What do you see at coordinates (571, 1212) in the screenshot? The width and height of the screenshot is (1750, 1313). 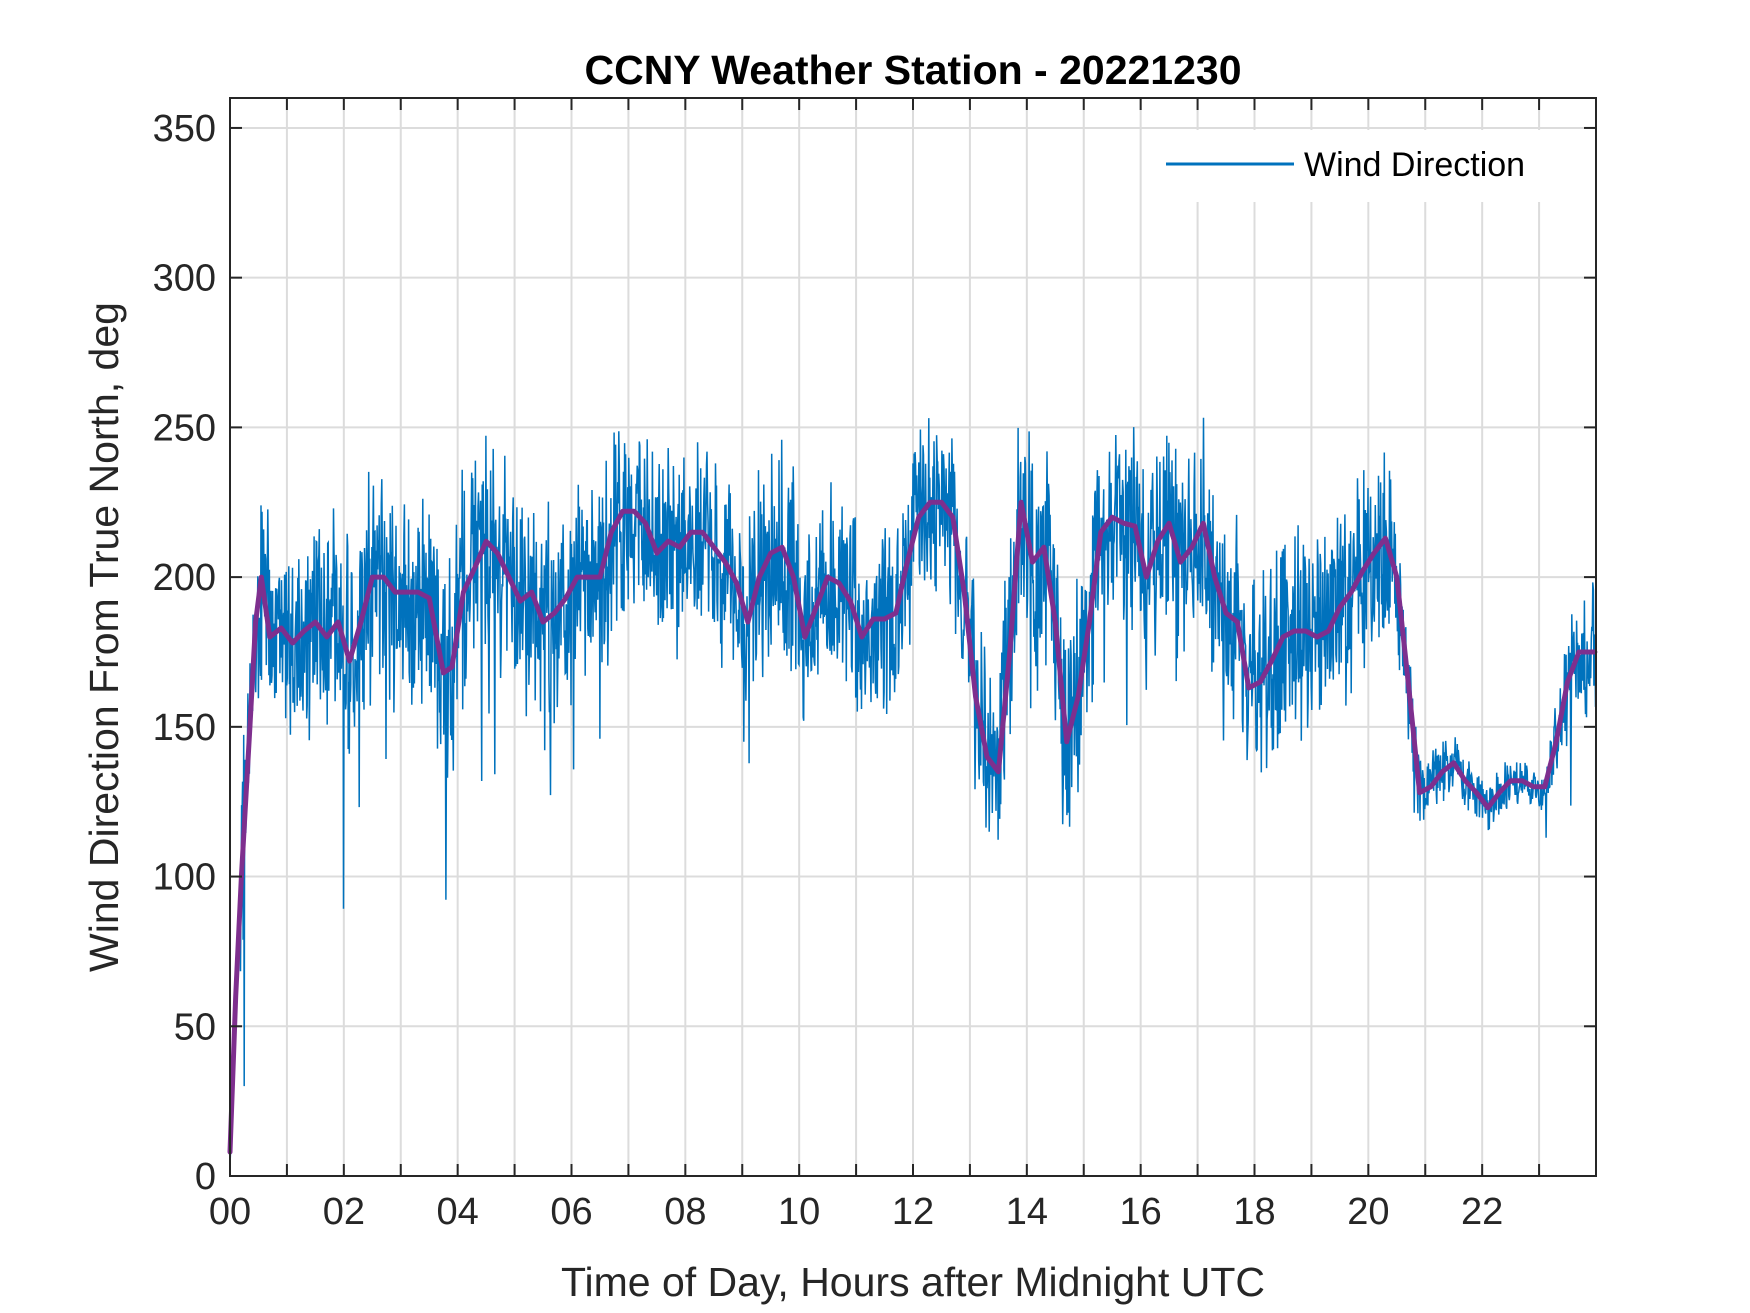 I see `x-tick-label: 06` at bounding box center [571, 1212].